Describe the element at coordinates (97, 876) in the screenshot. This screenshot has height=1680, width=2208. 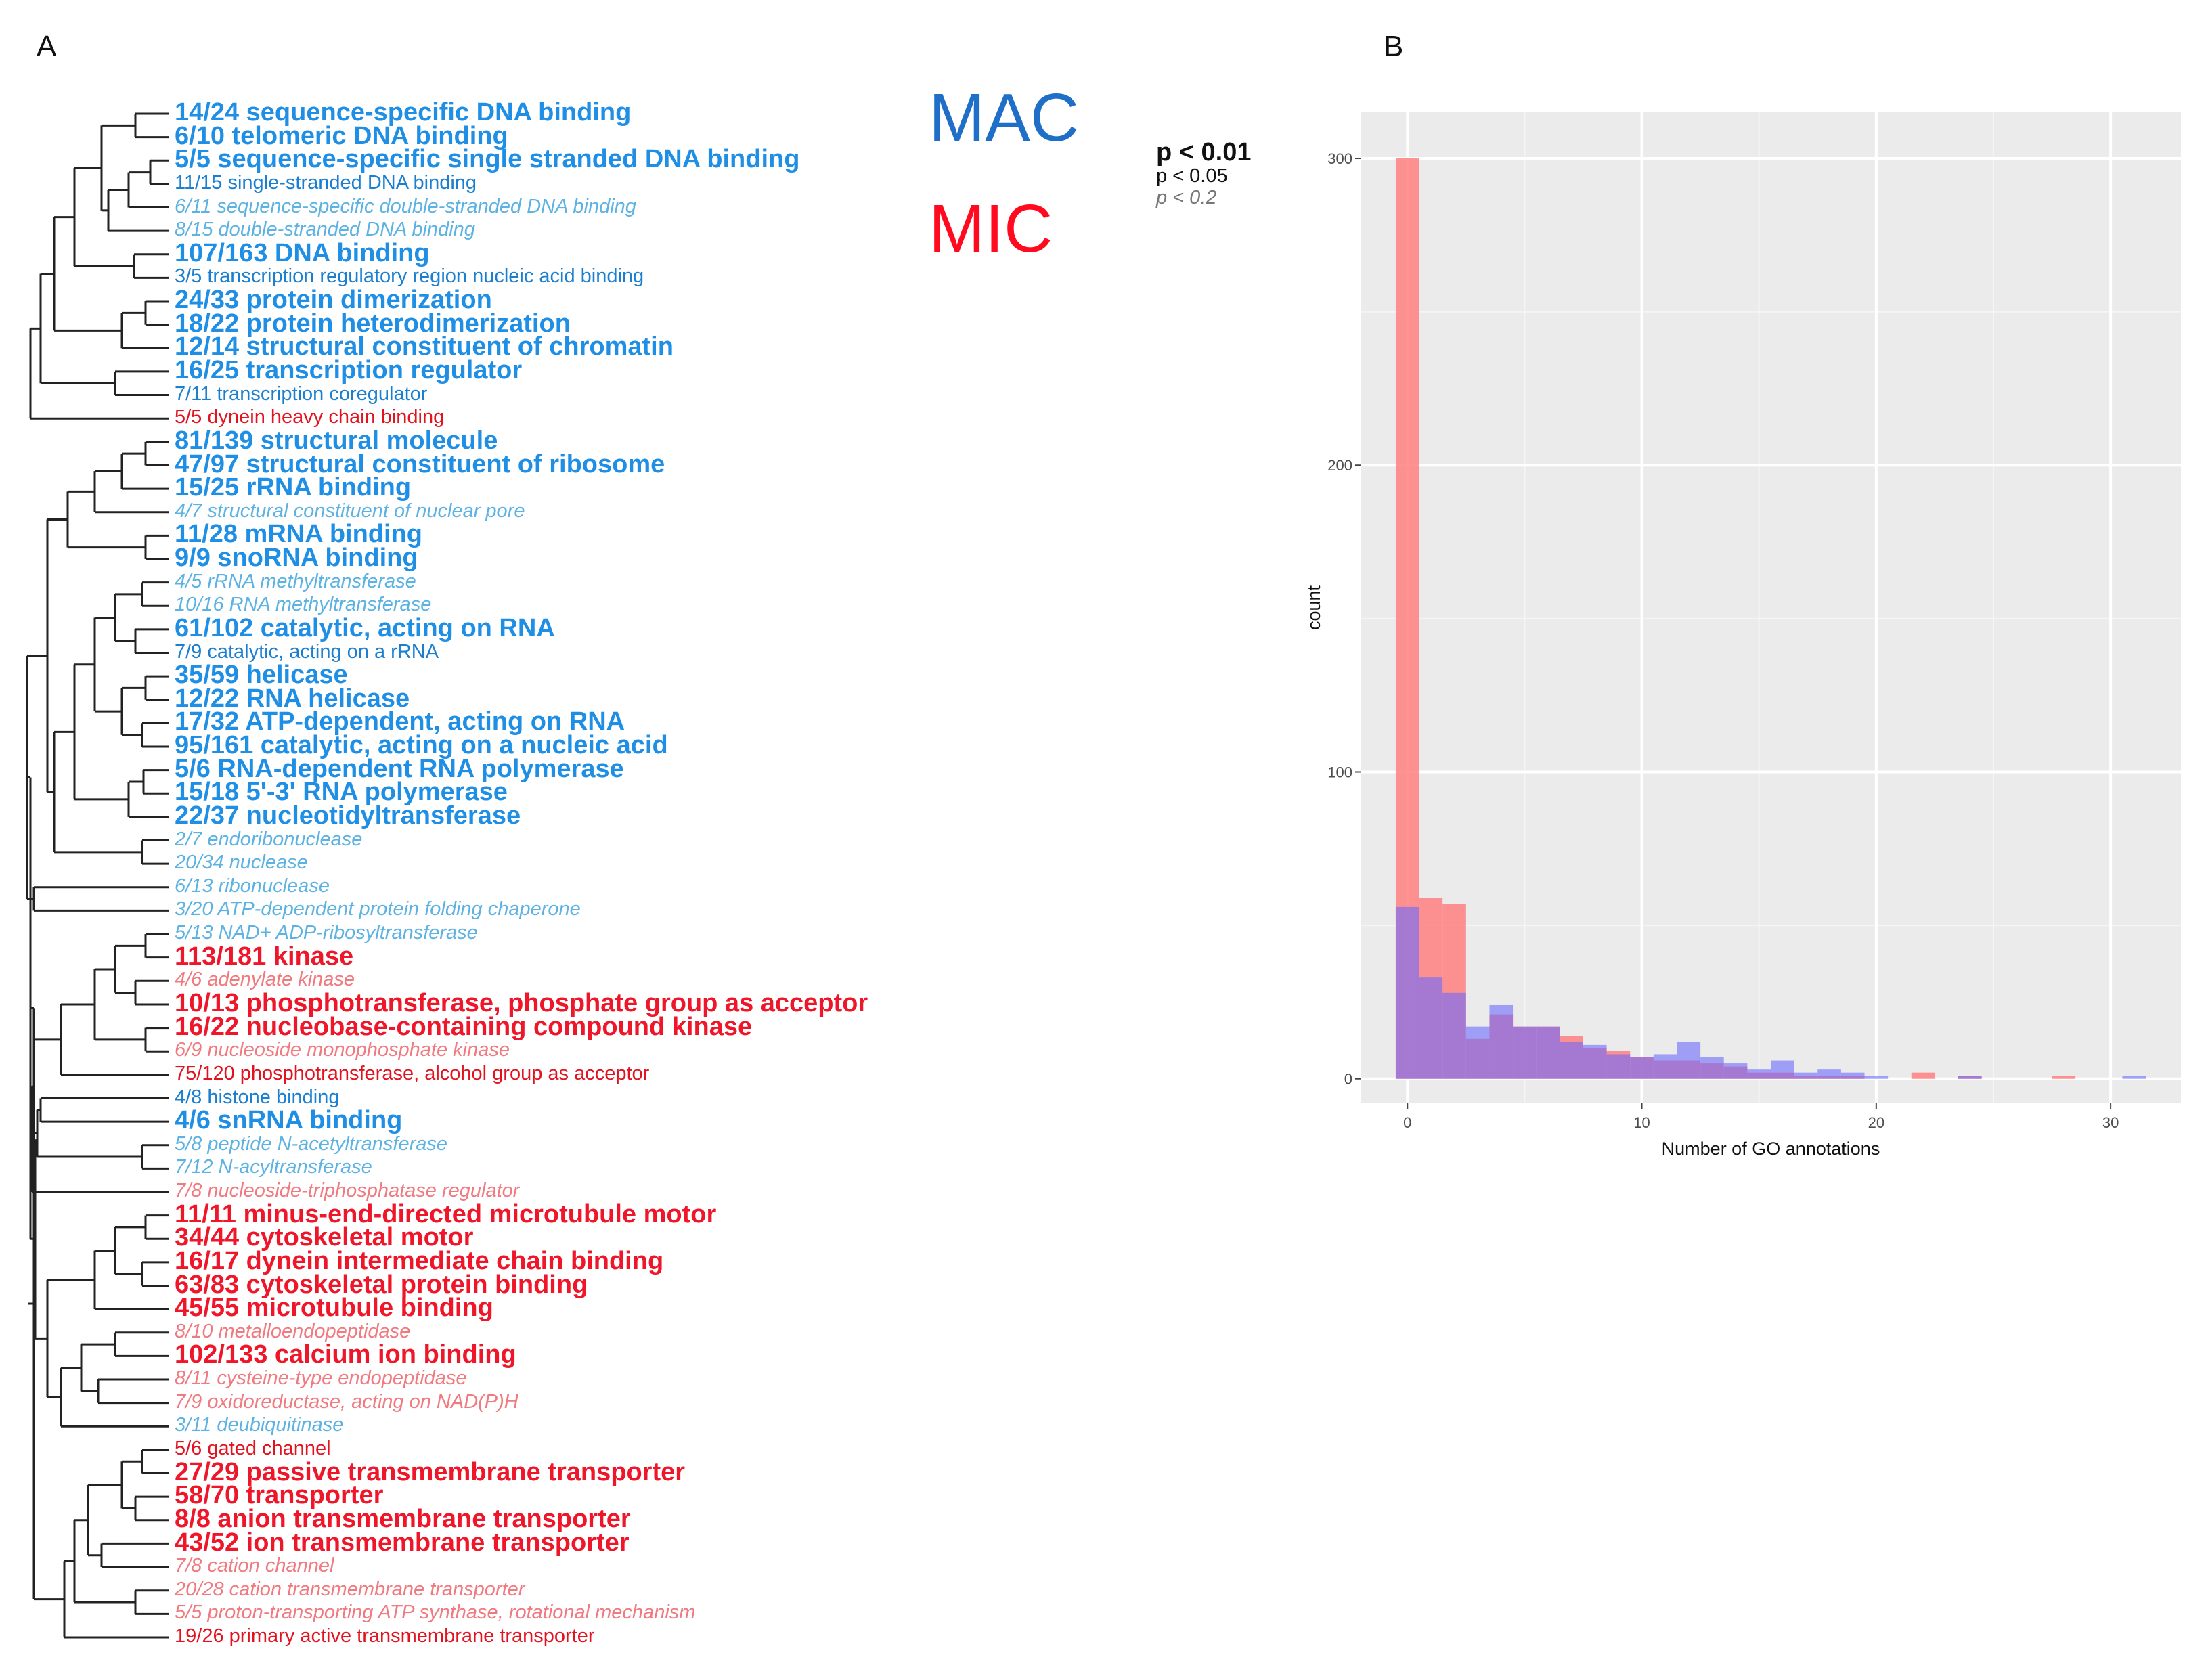
I see `dendrogram` at that location.